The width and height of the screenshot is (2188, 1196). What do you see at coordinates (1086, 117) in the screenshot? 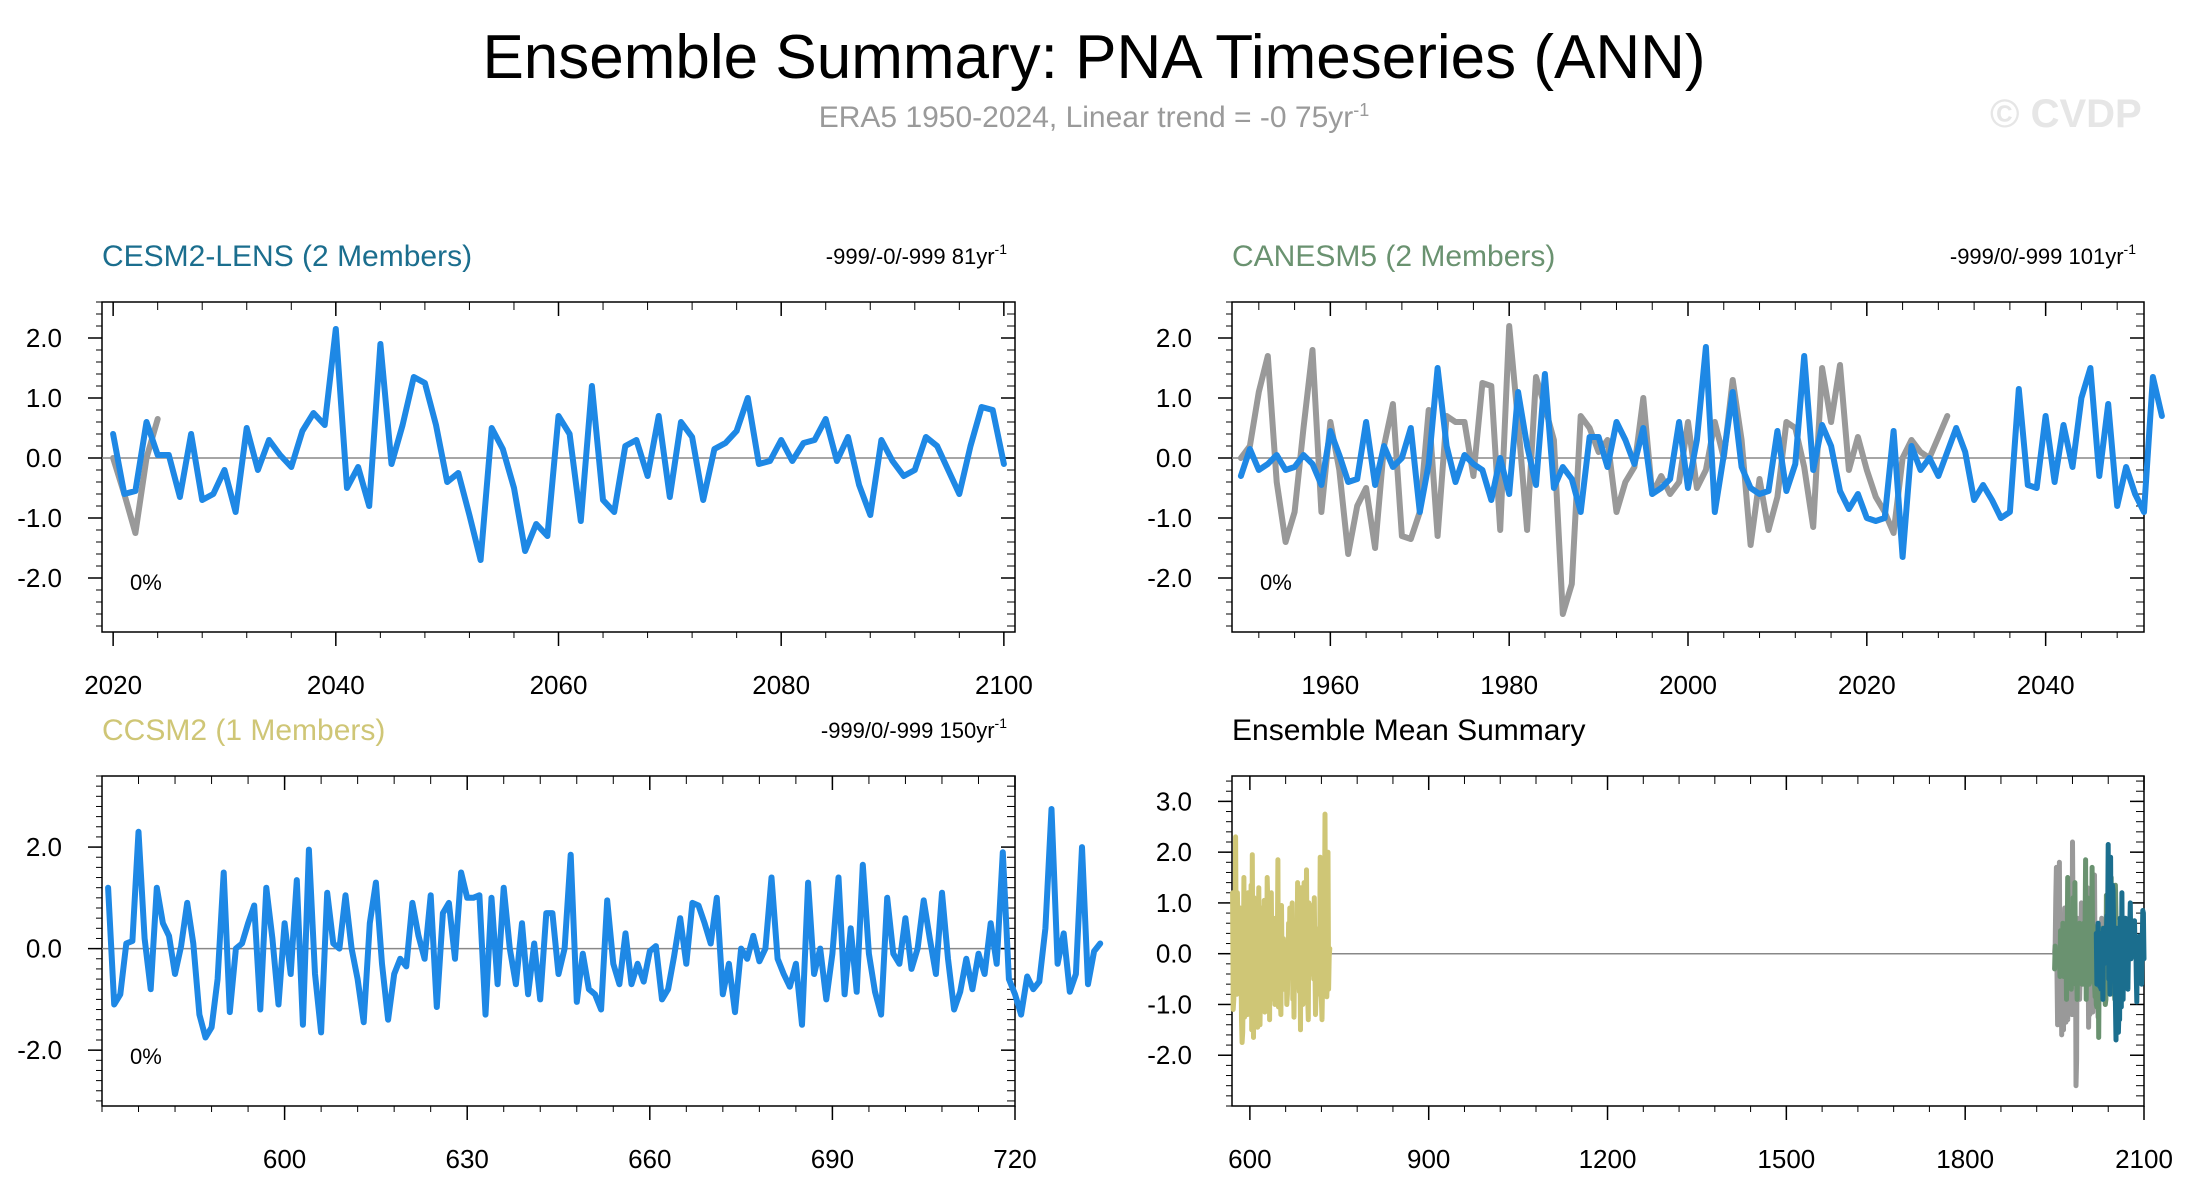
I see `subtitle-text: ERA5 1950-2024, Linear trend = -0 75yr` at bounding box center [1086, 117].